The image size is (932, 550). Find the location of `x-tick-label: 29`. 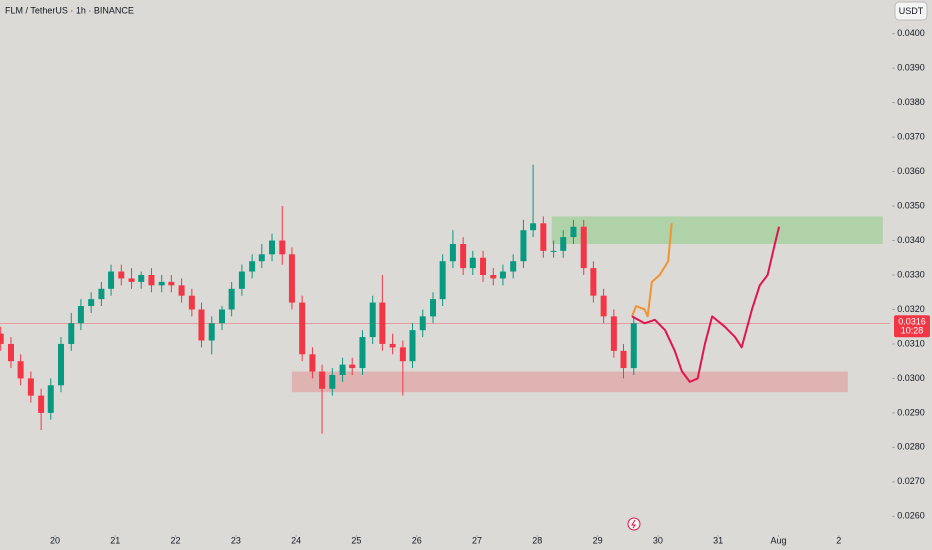

x-tick-label: 29 is located at coordinates (598, 540).